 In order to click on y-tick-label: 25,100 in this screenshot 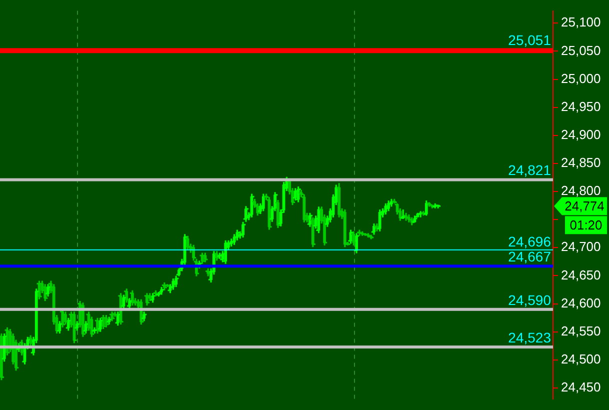, I will do `click(581, 22)`.